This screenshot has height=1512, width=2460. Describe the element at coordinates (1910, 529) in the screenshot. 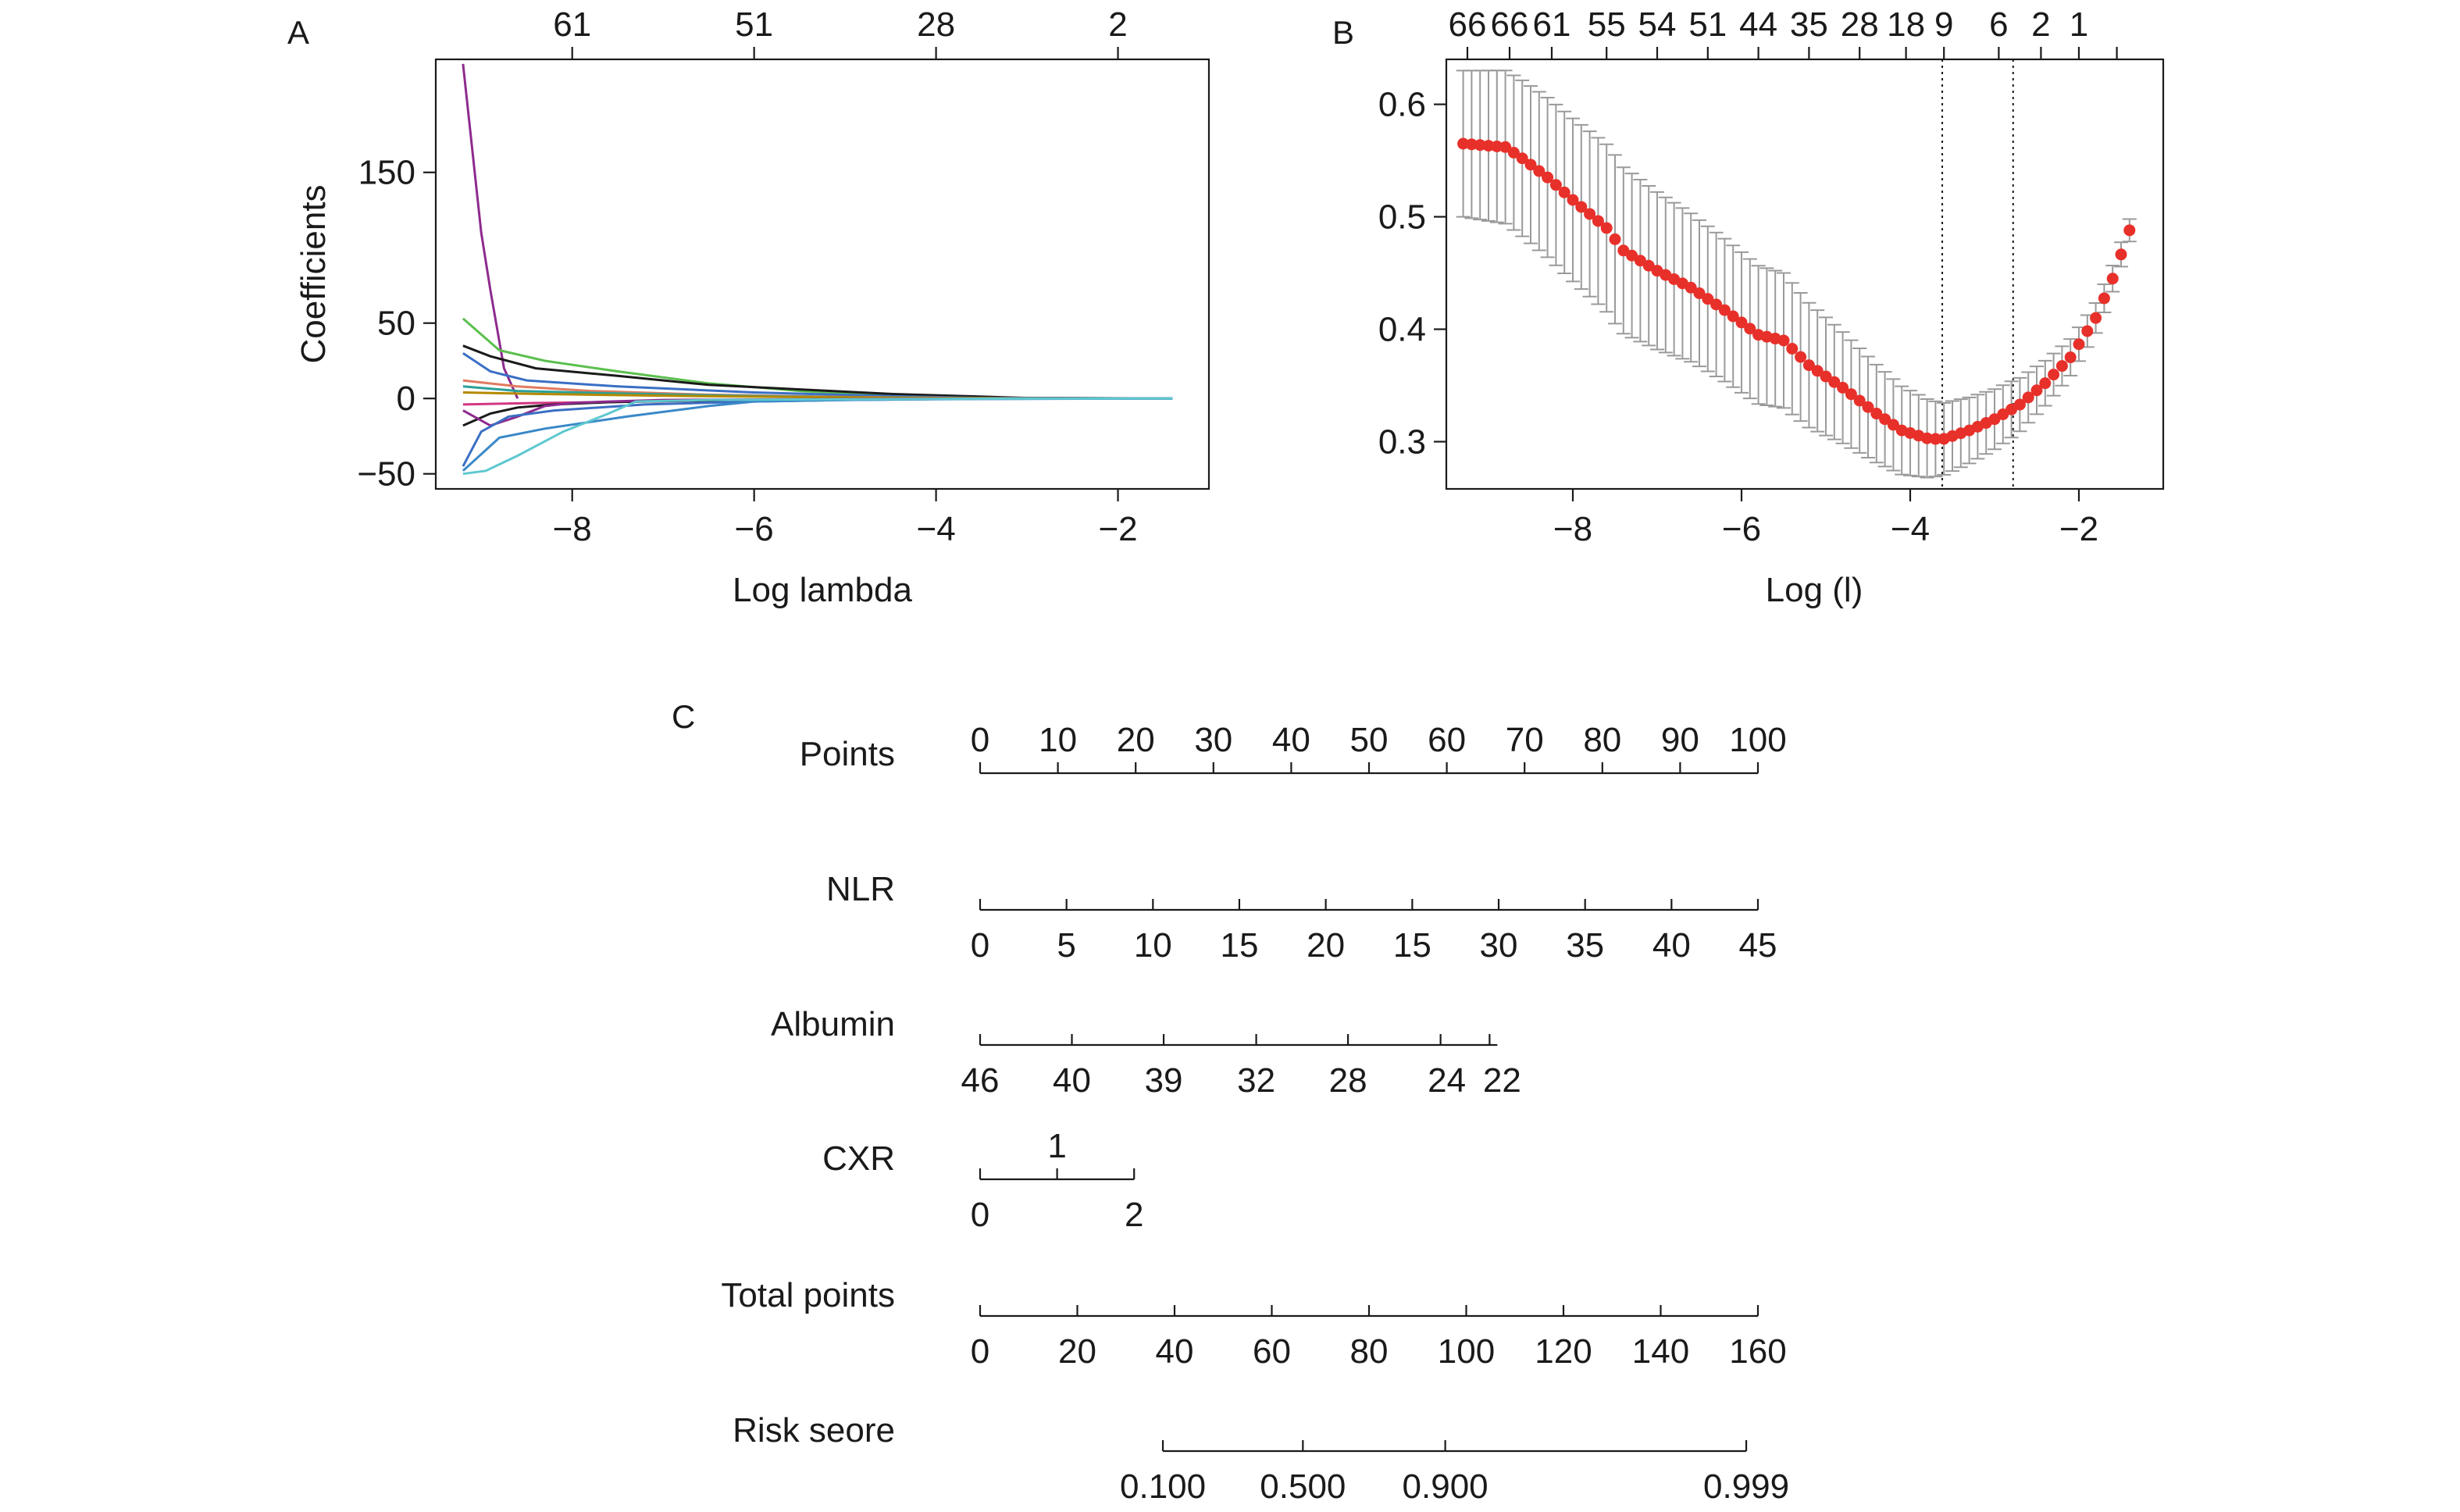

I see `panel-b-x-tick-label: −4` at that location.